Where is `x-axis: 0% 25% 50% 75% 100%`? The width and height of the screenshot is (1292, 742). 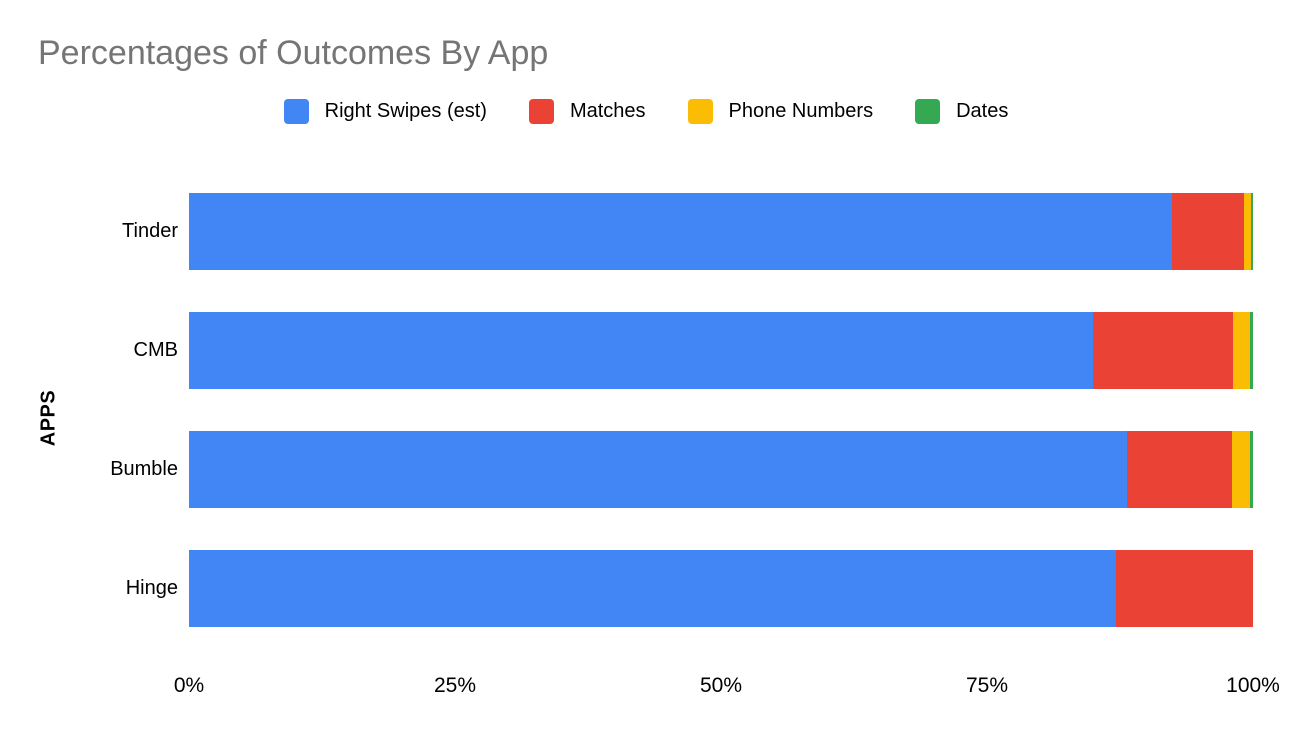
x-axis: 0% 25% 50% 75% 100% is located at coordinates (727, 689).